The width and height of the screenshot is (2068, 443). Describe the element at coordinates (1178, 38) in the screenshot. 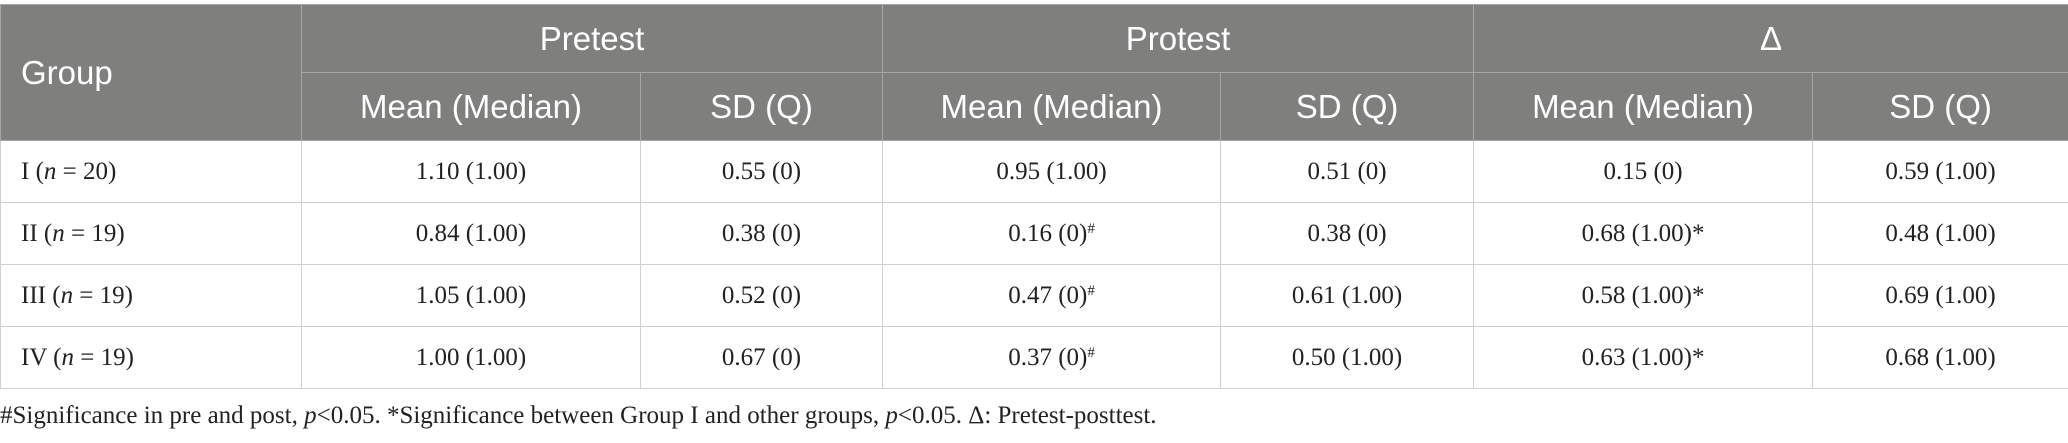

I see `span-header: Protest` at that location.